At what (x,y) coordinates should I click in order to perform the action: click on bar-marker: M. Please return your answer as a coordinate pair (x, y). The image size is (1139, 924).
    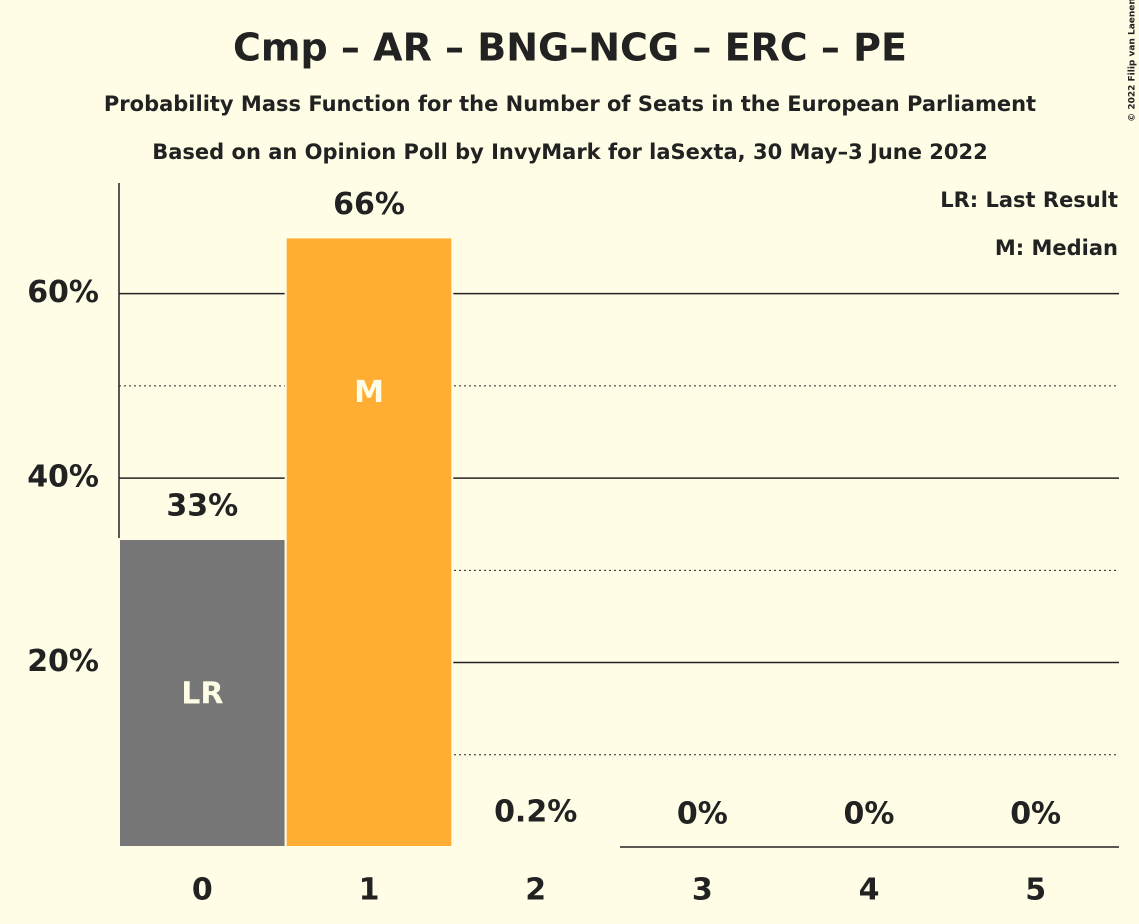
    Looking at the image, I should click on (369, 392).